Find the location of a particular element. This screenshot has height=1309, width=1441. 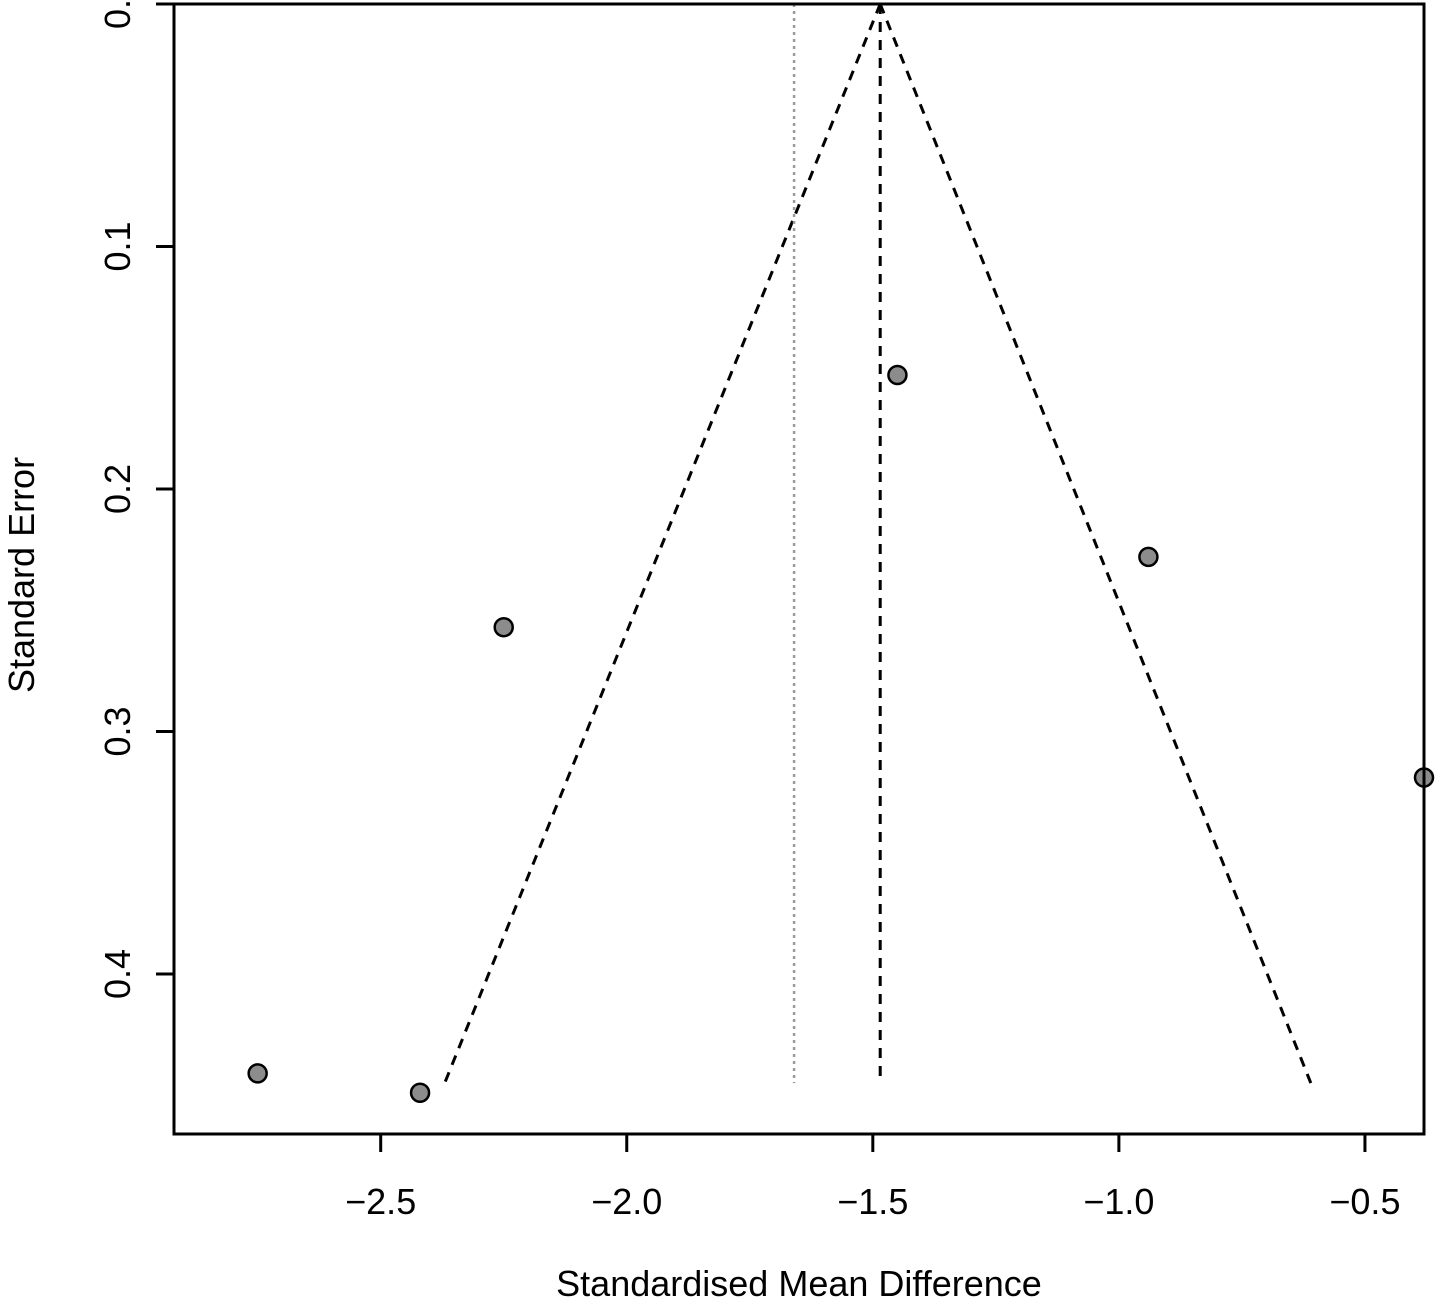

x-tick-label: −1.5 is located at coordinates (872, 1201).